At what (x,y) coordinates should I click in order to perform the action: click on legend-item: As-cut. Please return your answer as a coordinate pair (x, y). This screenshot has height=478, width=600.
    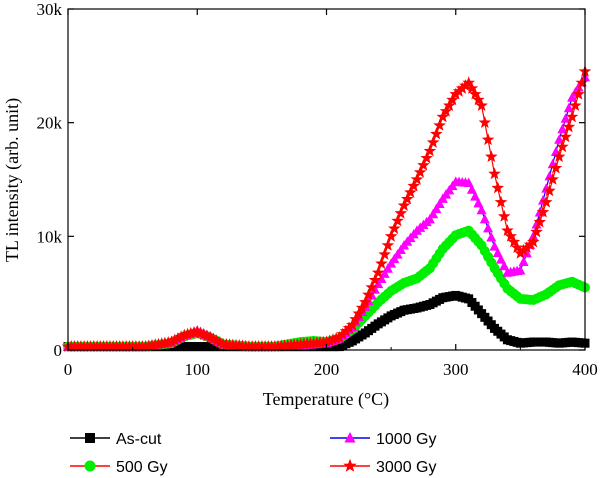
    Looking at the image, I should click on (116, 439).